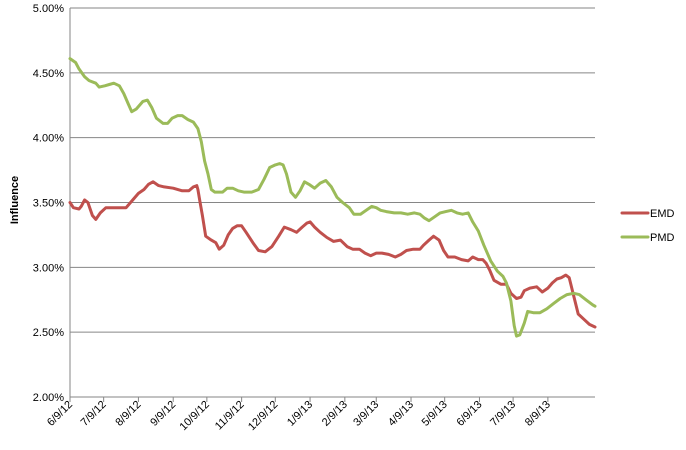 This screenshot has width=686, height=450. What do you see at coordinates (48, 268) in the screenshot?
I see `y-tick-label: 3.00%` at bounding box center [48, 268].